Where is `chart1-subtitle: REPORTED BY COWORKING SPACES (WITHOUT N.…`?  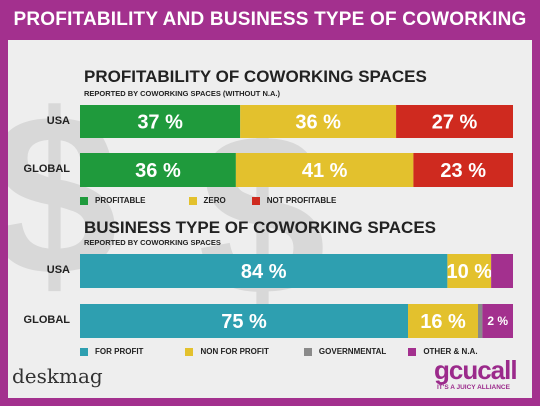 chart1-subtitle: REPORTED BY COWORKING SPACES (WITHOUT N.… is located at coordinates (182, 93).